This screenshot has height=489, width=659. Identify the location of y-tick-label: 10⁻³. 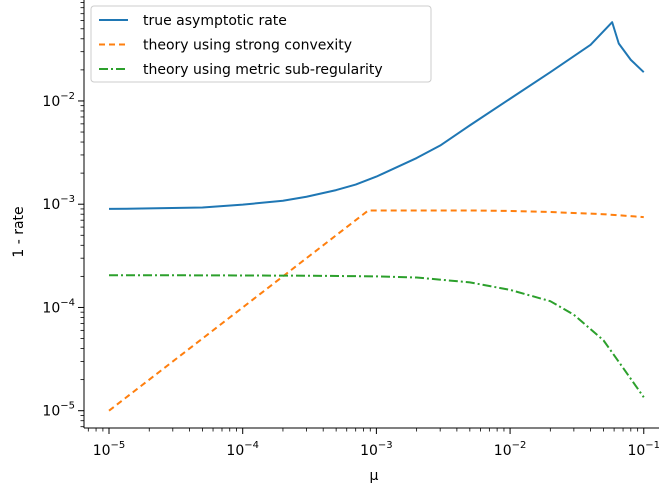
(58, 203).